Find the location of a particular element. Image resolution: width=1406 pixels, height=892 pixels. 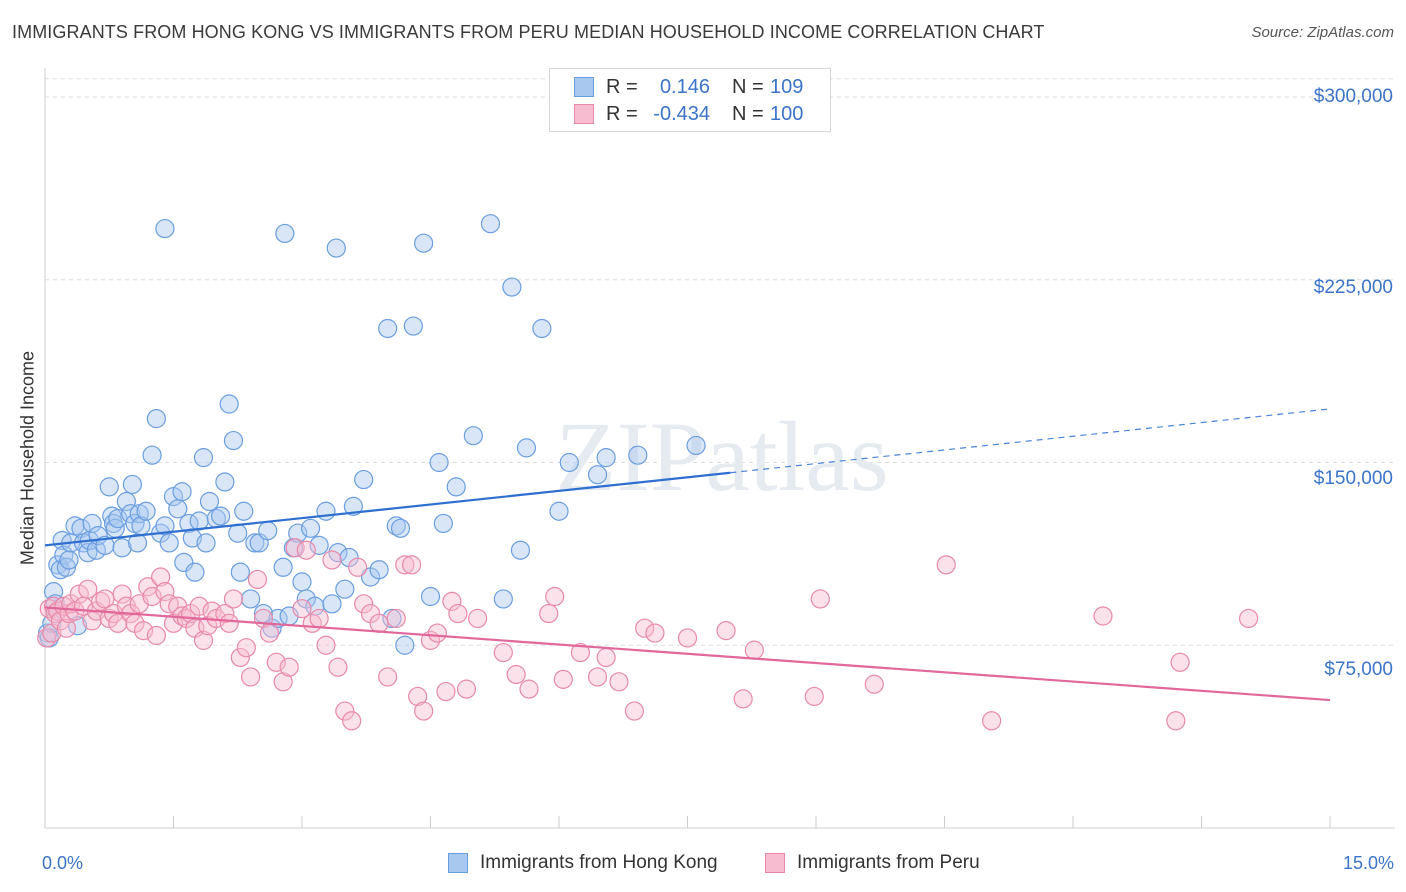

y-tick-label: $150,000 is located at coordinates (1353, 478).